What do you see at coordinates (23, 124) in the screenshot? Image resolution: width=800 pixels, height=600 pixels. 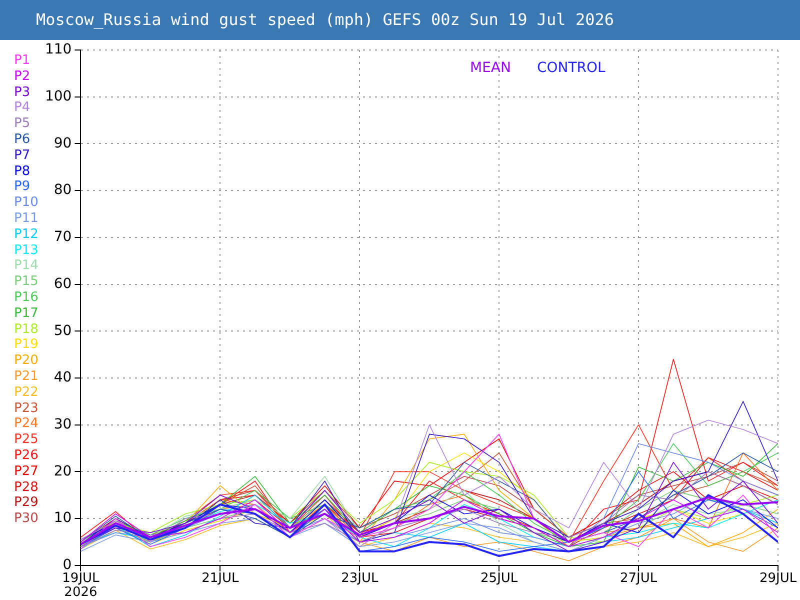 I see `text: P5` at bounding box center [23, 124].